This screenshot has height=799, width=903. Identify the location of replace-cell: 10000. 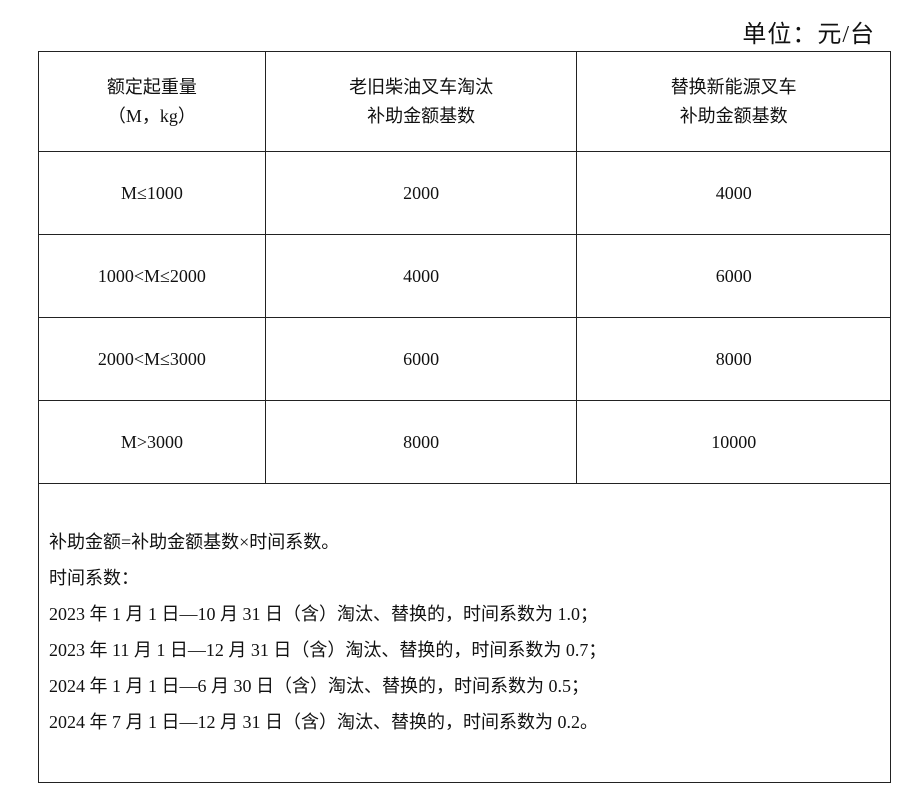
(733, 442).